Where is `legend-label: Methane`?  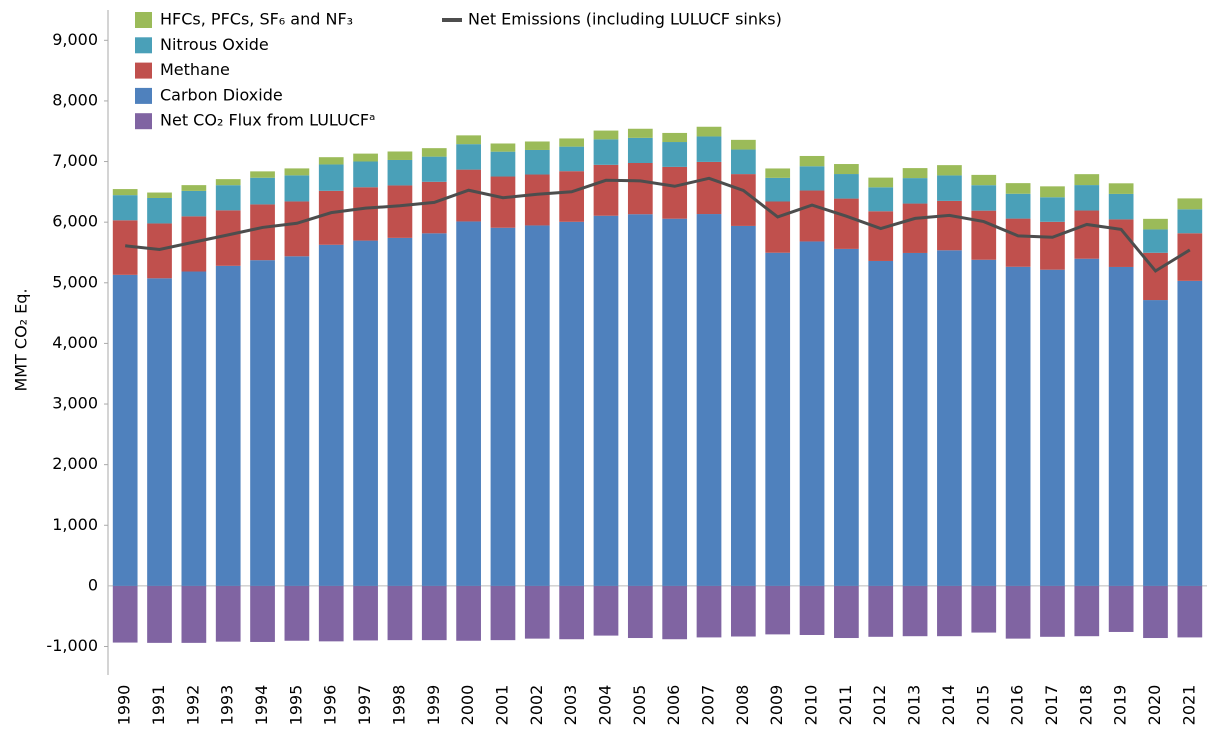
legend-label: Methane is located at coordinates (195, 69).